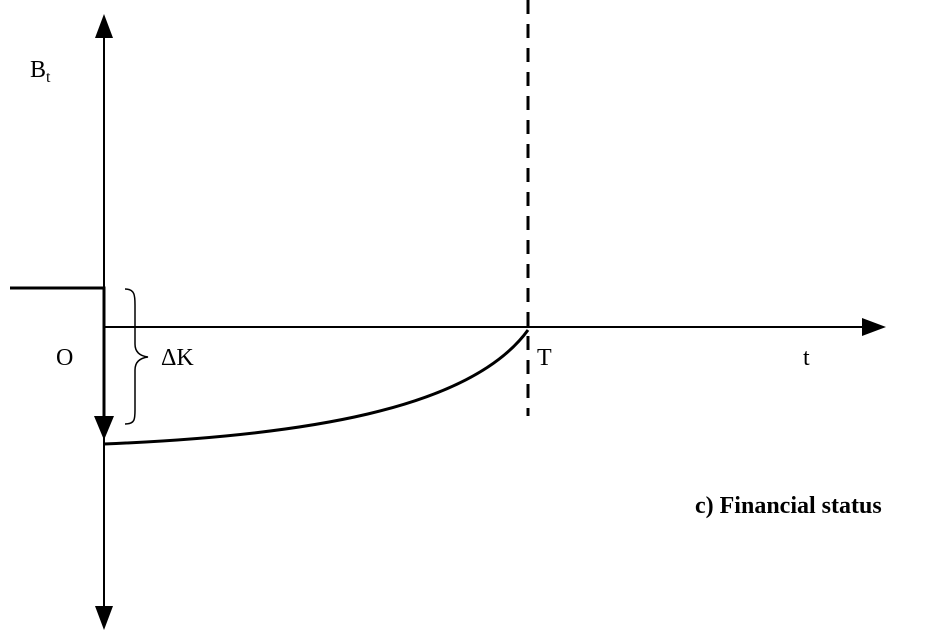  What do you see at coordinates (104, 618) in the screenshot?
I see `y-axis-down-arrow` at bounding box center [104, 618].